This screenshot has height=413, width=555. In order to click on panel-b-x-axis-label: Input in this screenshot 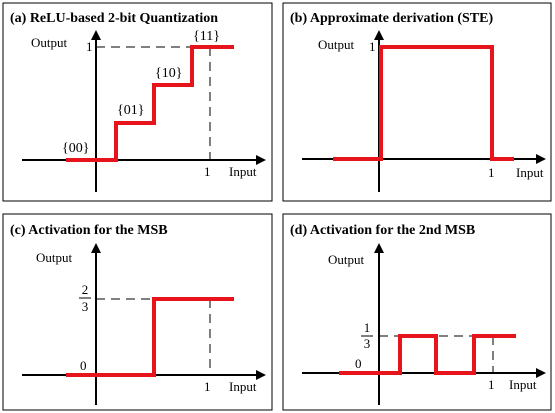, I will do `click(530, 172)`.